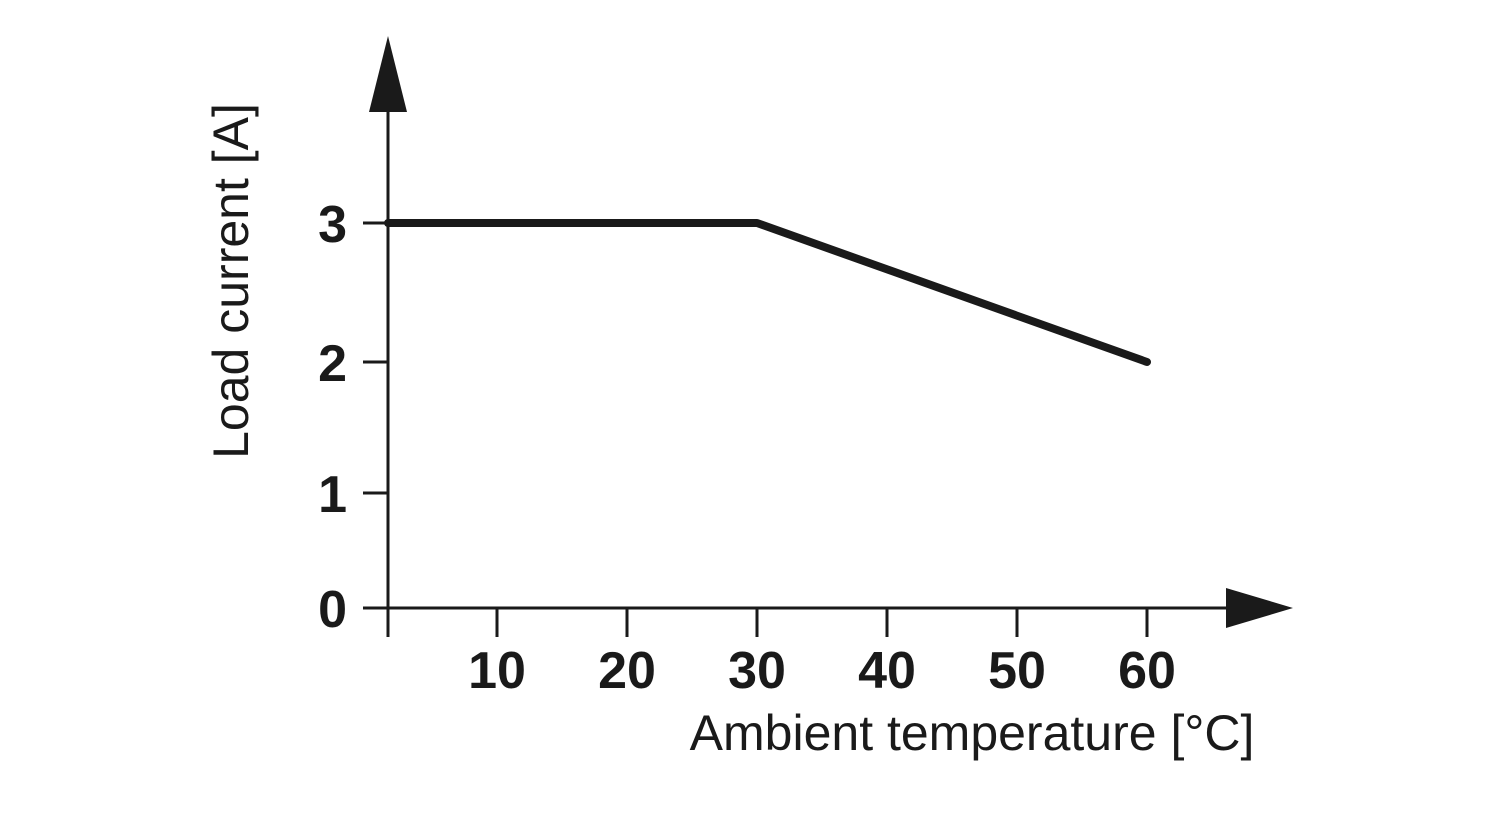  I want to click on x-axis-title: Ambient temperature [°C], so click(972, 733).